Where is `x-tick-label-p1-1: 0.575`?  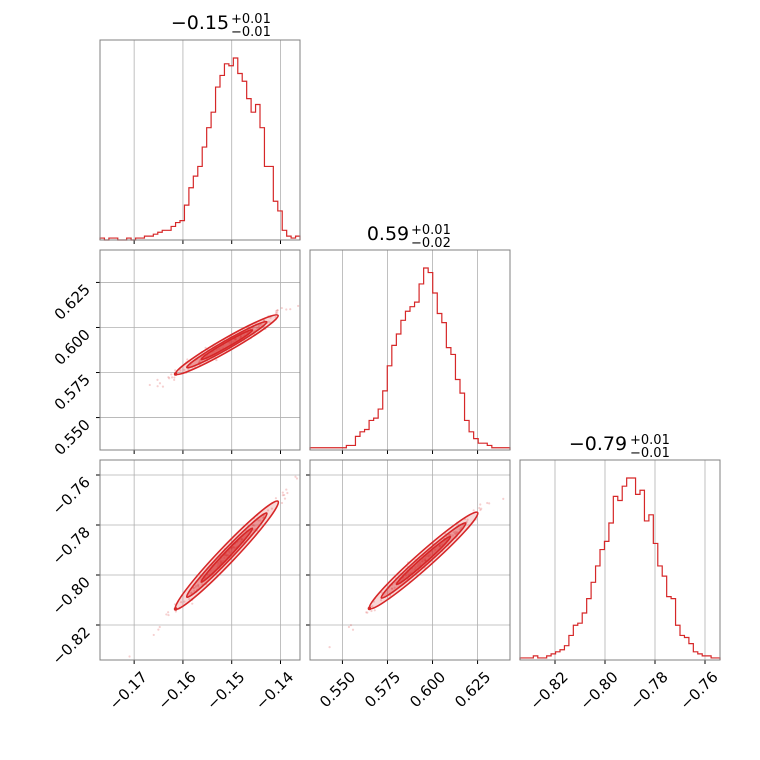
x-tick-label-p1-1: 0.575 is located at coordinates (382, 689).